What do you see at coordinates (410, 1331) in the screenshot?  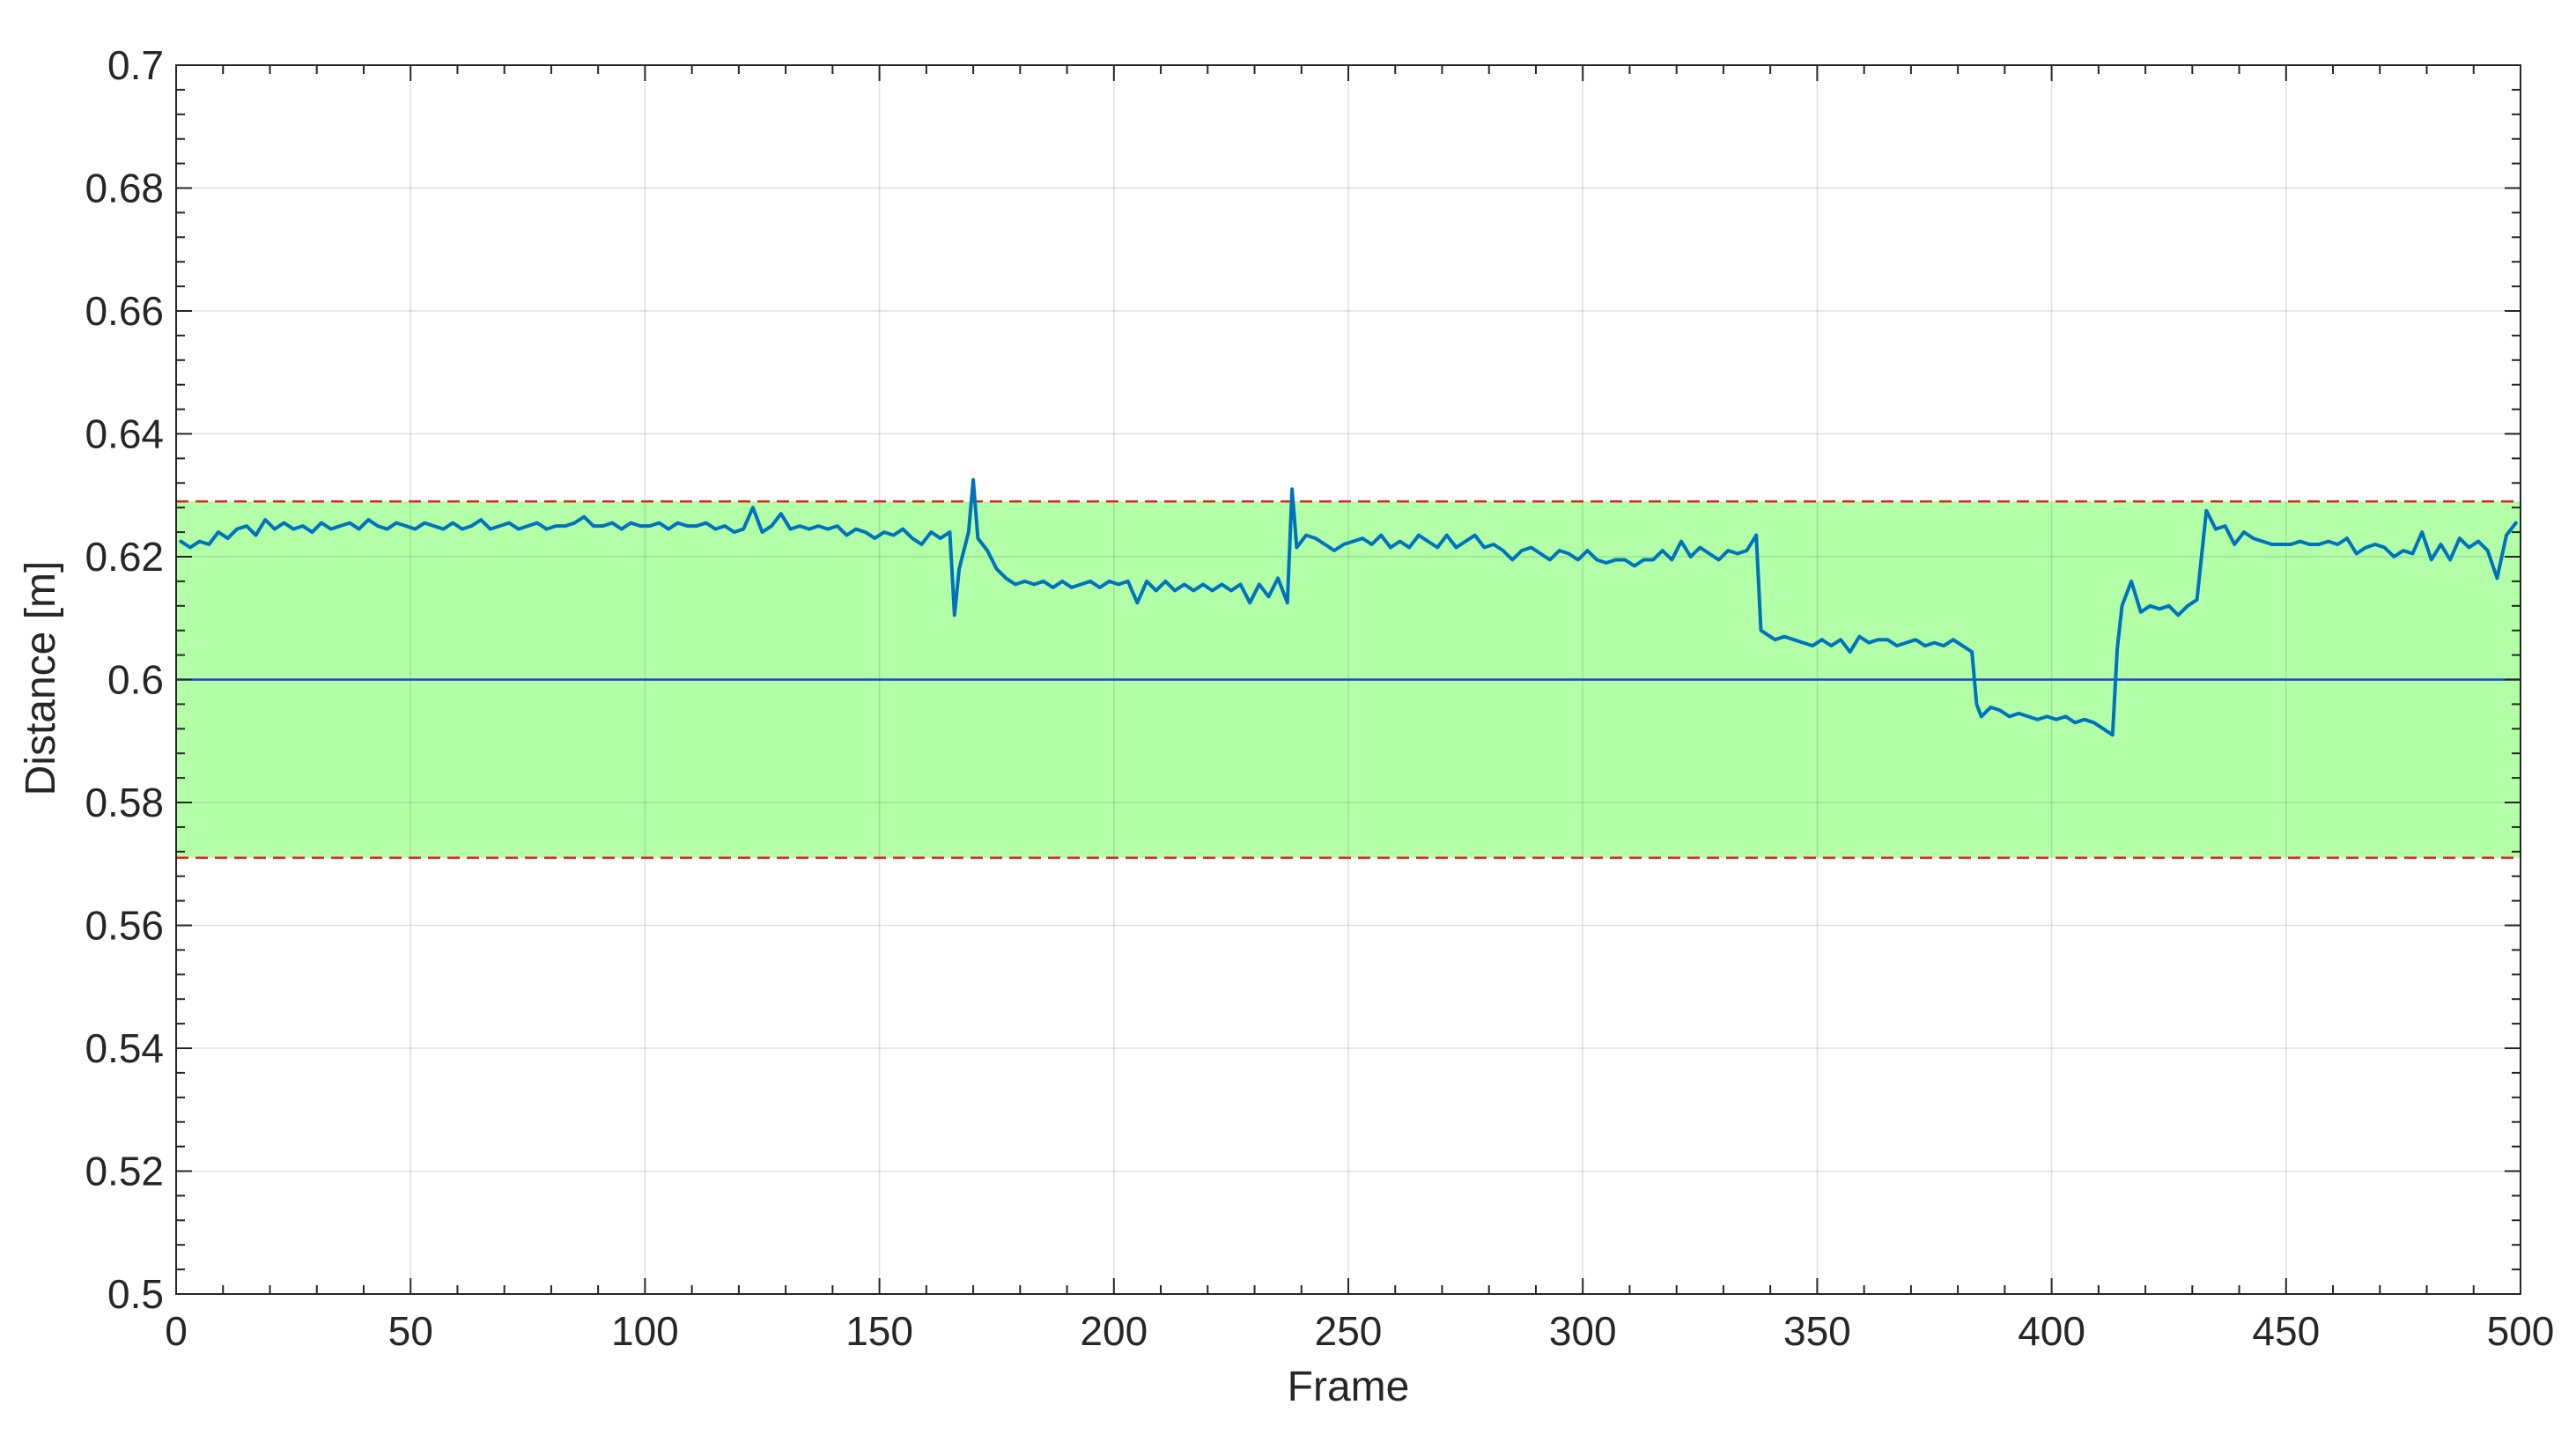 I see `x-tick-label: 50` at bounding box center [410, 1331].